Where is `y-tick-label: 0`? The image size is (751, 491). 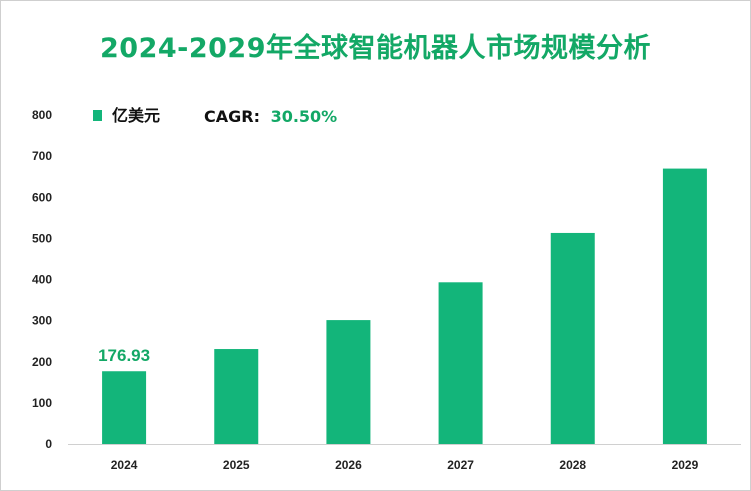
y-tick-label: 0 is located at coordinates (48, 444).